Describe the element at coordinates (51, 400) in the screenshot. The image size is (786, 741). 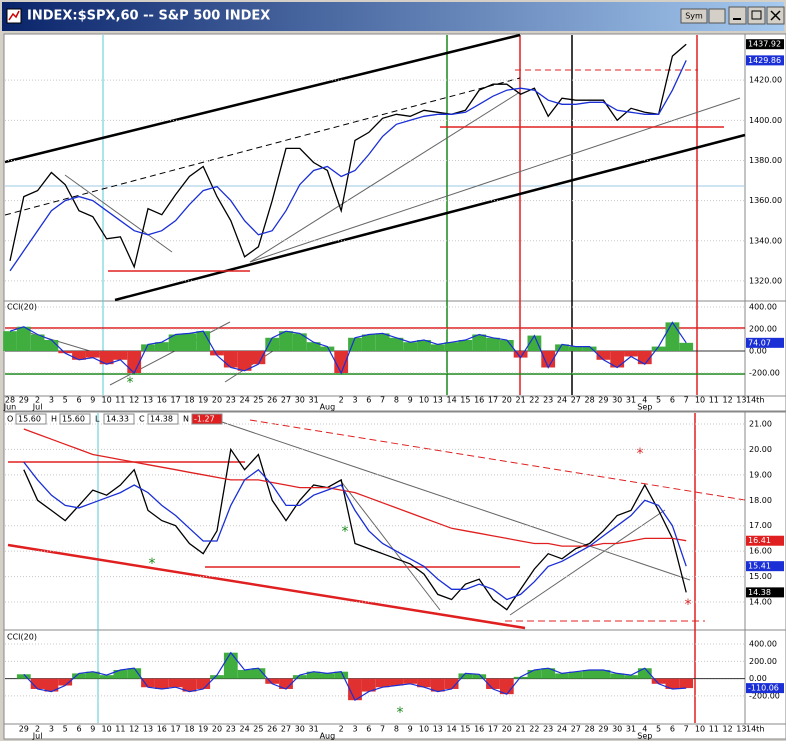
I see `x-tick-label: 3` at that location.